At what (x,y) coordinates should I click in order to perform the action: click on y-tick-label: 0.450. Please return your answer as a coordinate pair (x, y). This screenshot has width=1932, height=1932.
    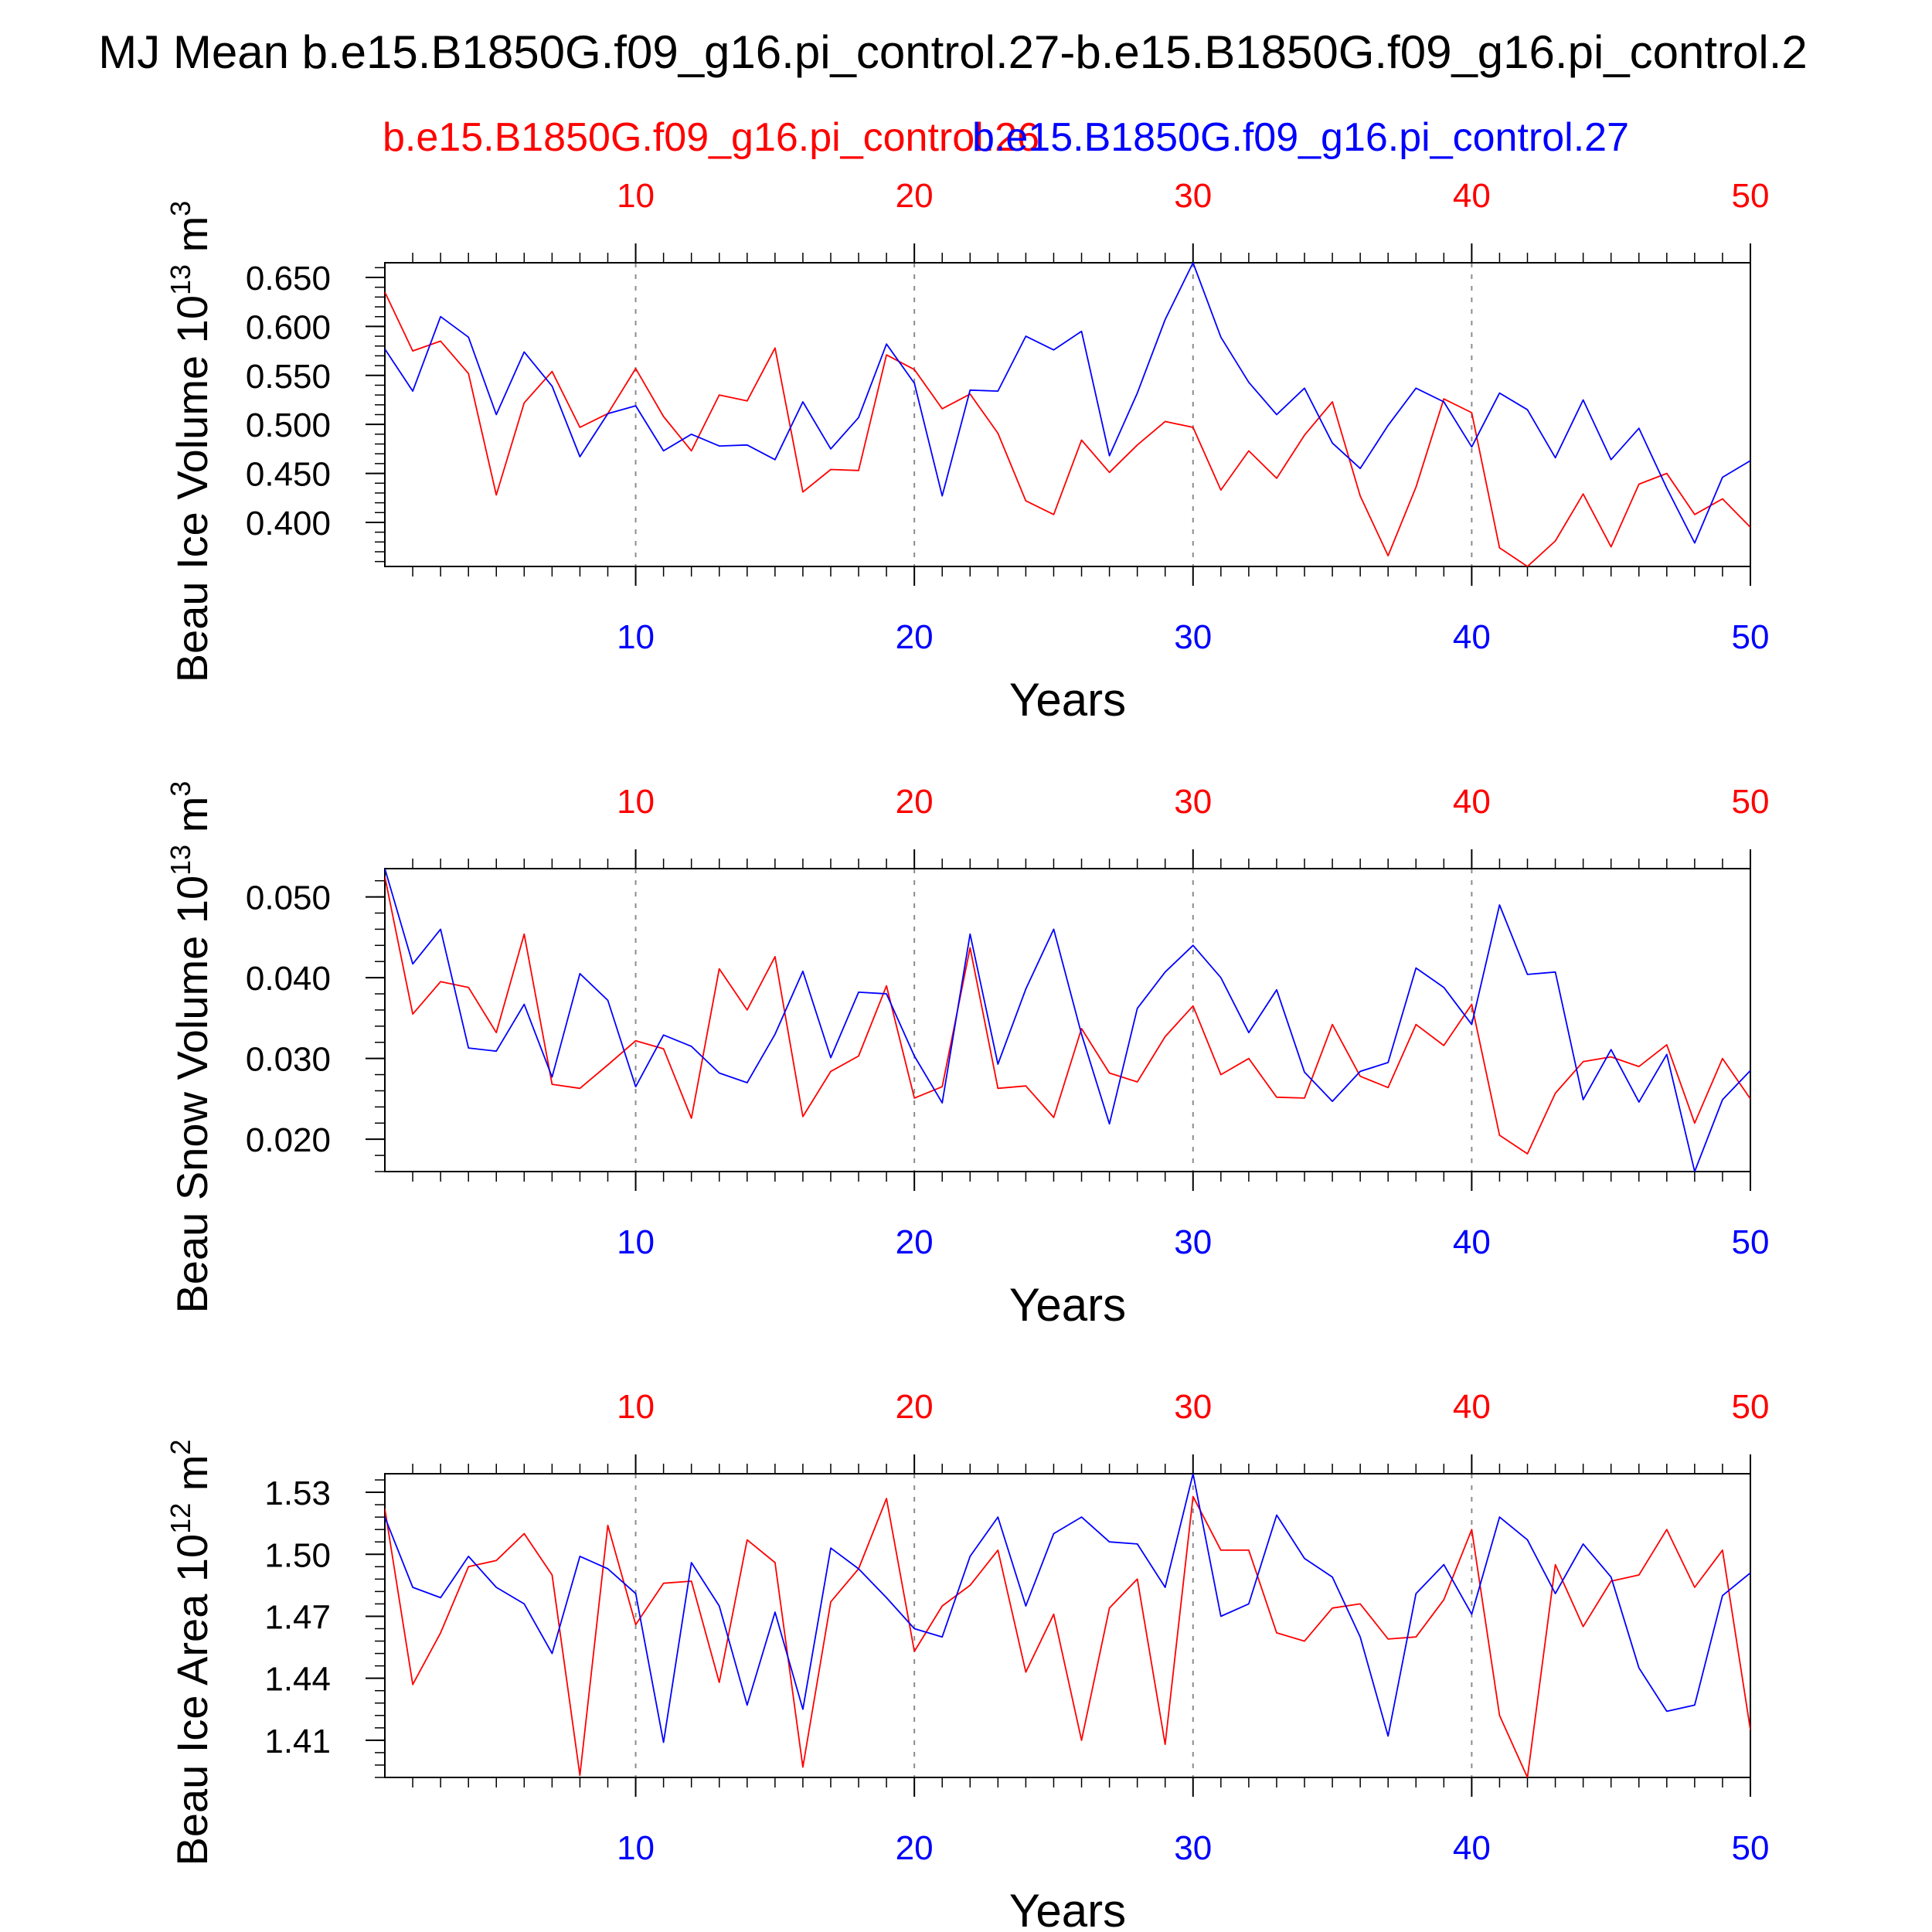
    Looking at the image, I should click on (289, 475).